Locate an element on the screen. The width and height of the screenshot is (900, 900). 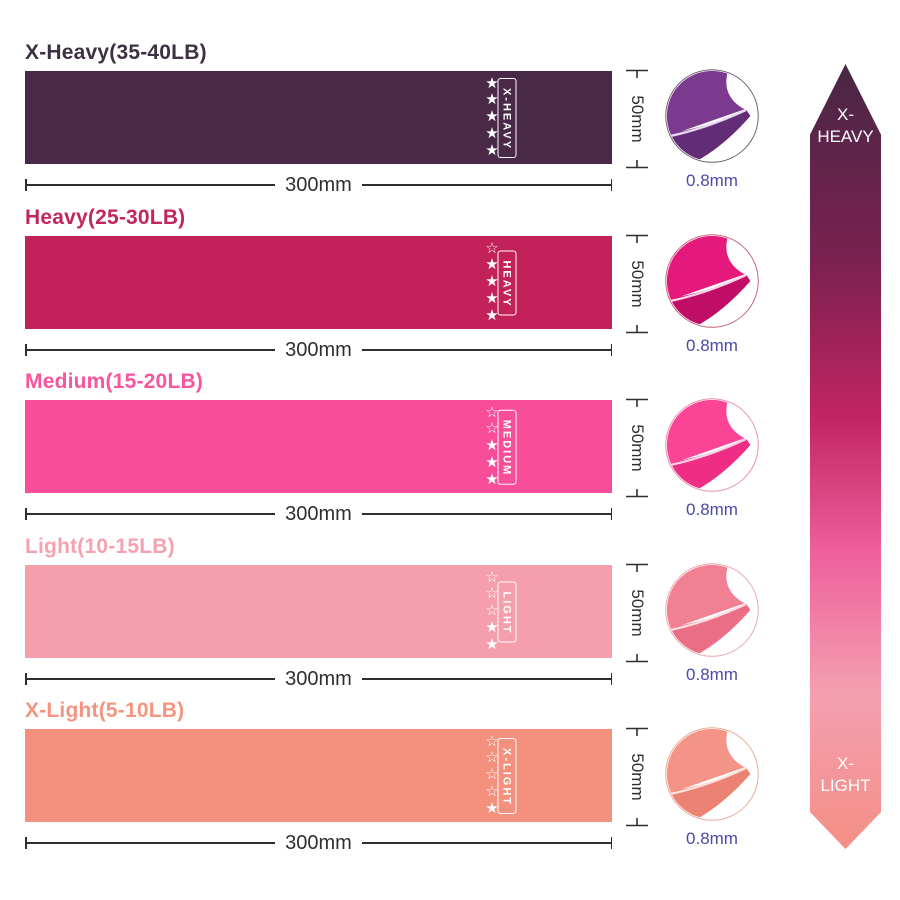
band-rectangle: ☆ ☆ ☆ ☆ ★ X-LIGHT is located at coordinates (318, 775).